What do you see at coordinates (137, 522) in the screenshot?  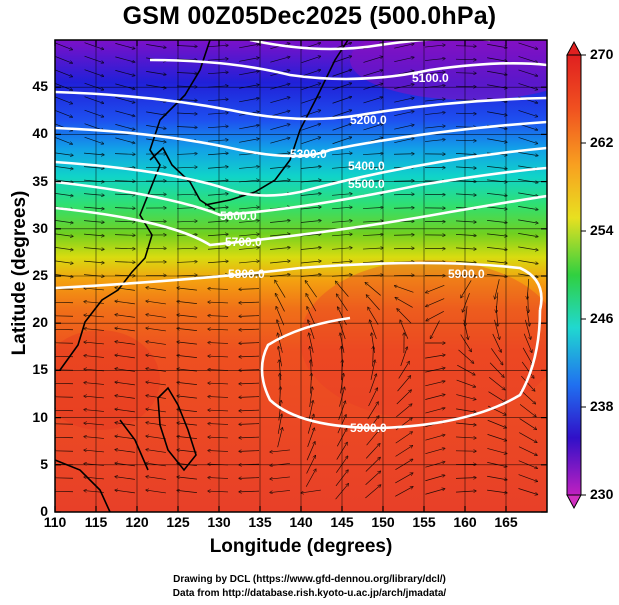 I see `x-tick-label: 120` at bounding box center [137, 522].